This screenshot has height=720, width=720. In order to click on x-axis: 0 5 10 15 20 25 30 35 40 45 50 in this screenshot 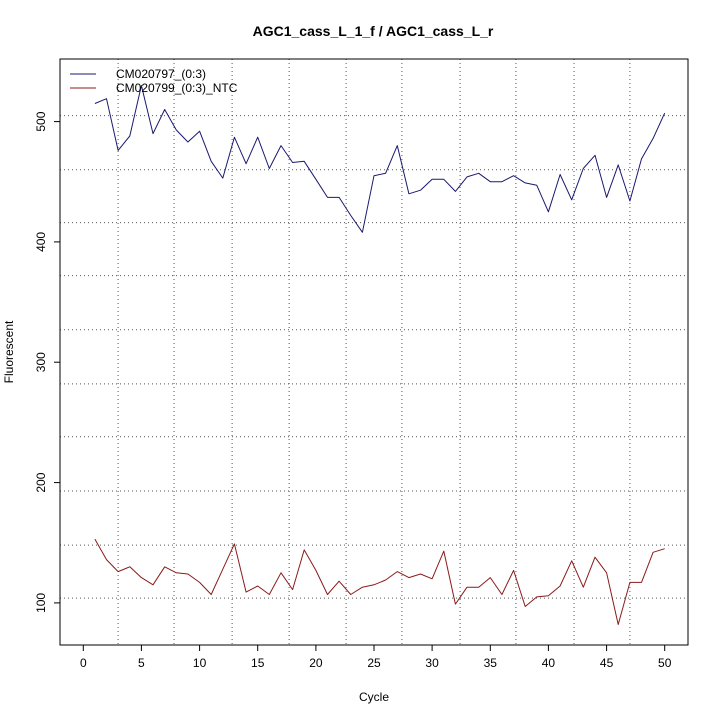, I will do `click(376, 657)`.